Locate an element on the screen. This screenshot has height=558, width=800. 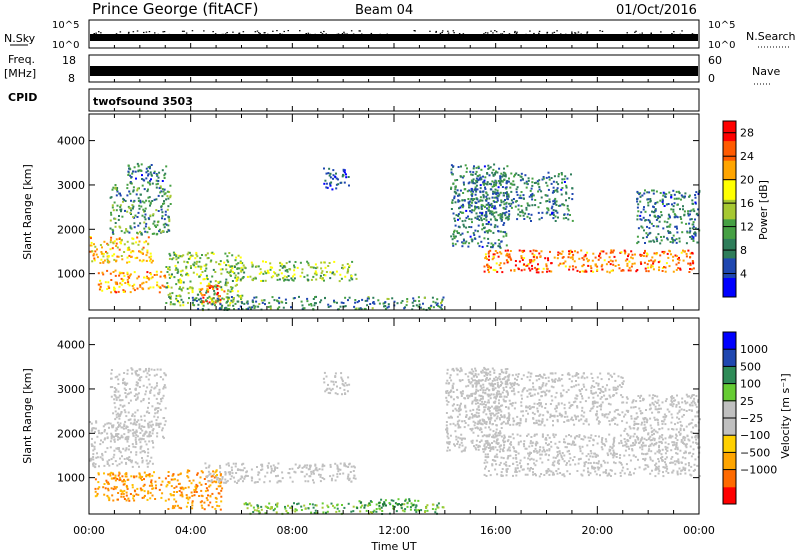
nsky-tick-top: 10^5 is located at coordinates (65, 25).